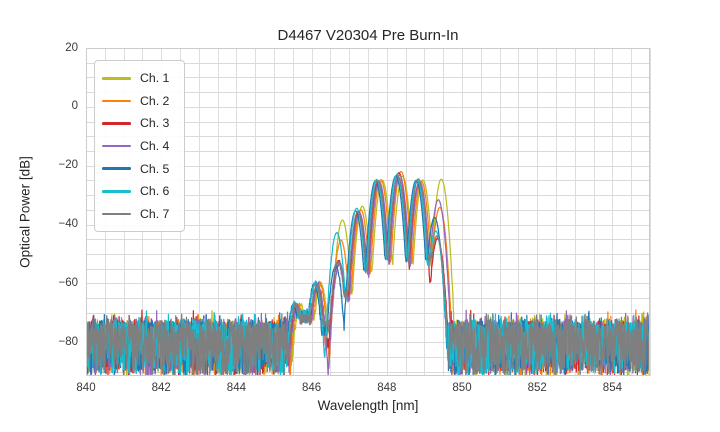 This screenshot has width=720, height=432. What do you see at coordinates (155, 146) in the screenshot?
I see `legend-label: Ch. 4` at bounding box center [155, 146].